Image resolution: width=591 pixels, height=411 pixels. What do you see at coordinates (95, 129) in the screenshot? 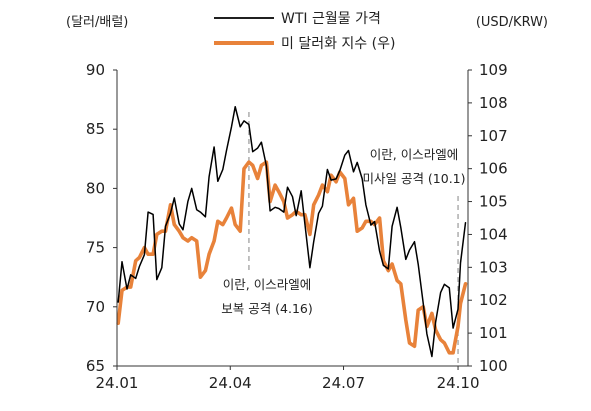
I see `left-tick-label: 85` at bounding box center [95, 129].